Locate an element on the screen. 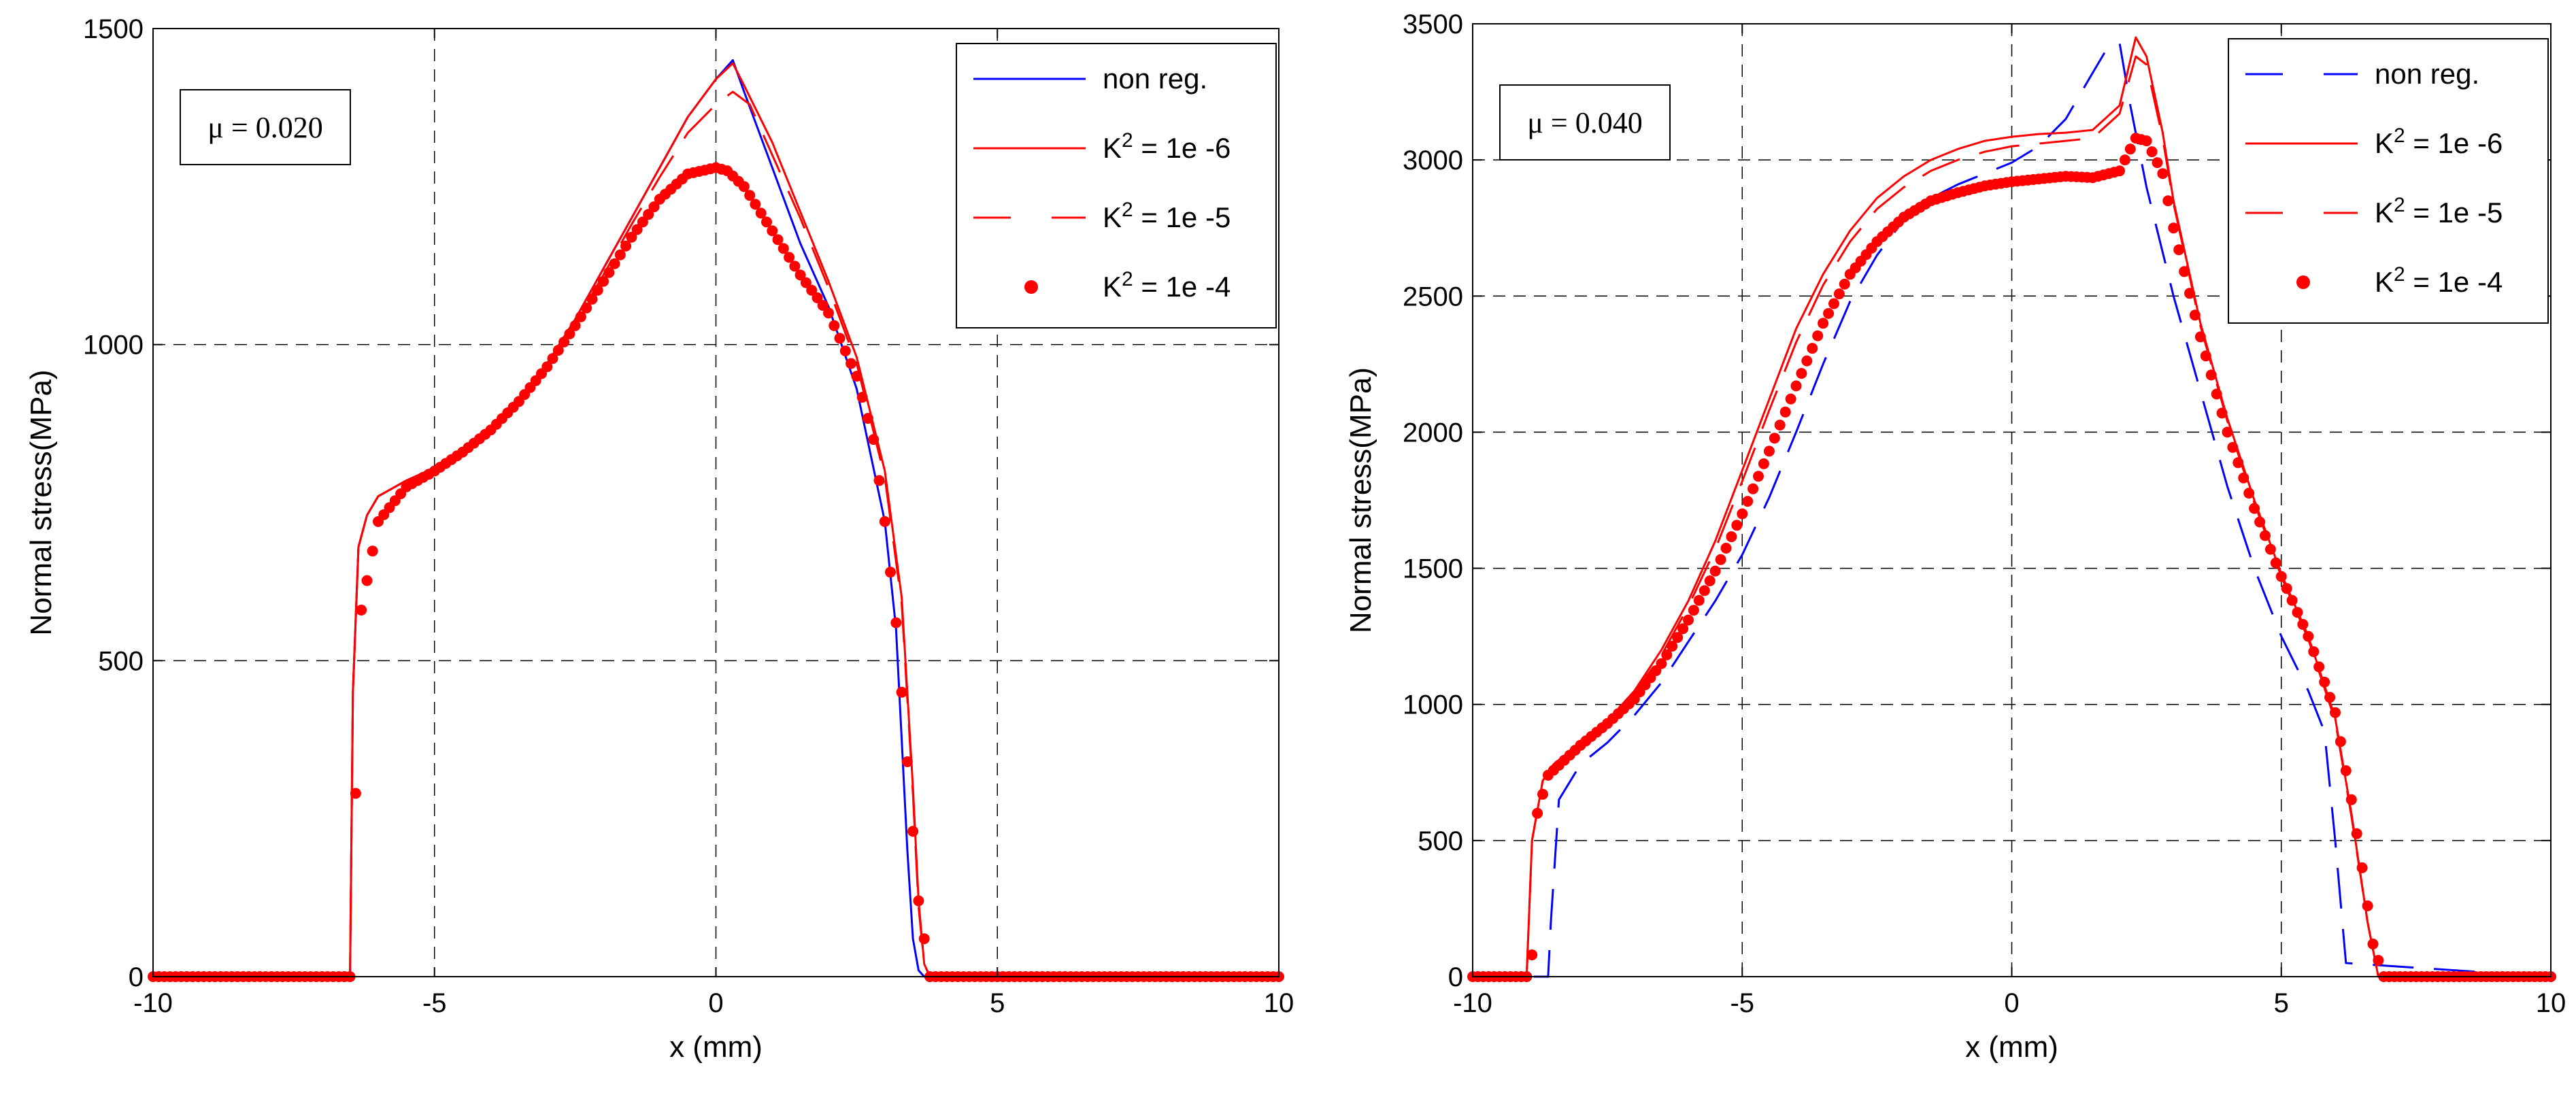 The image size is (2576, 1095). annotation-box: μ = 0.020 is located at coordinates (265, 127).